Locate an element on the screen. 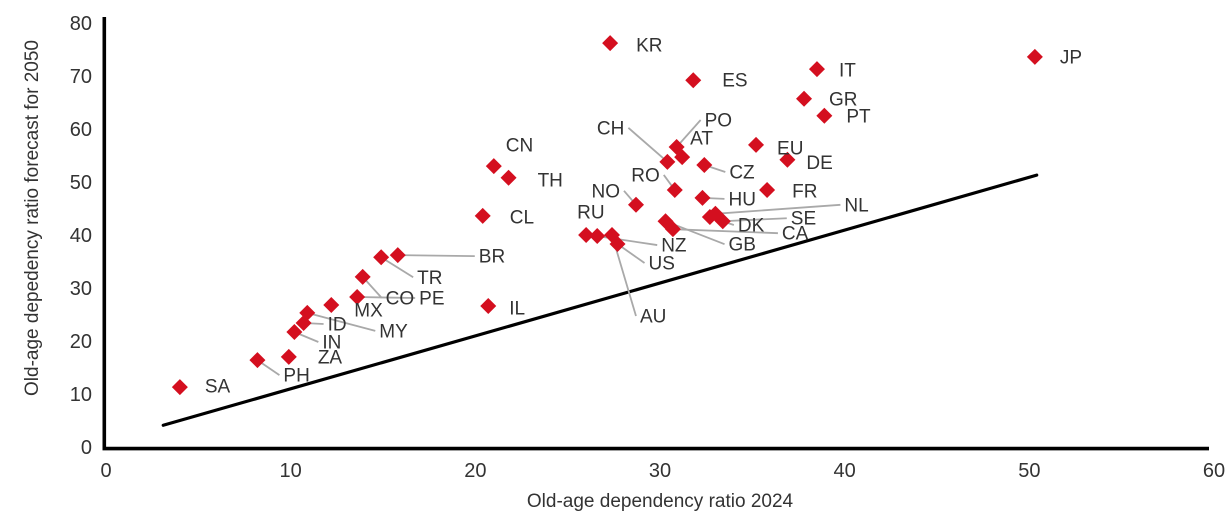 Image resolution: width=1226 pixels, height=525 pixels. data-point-AT is located at coordinates (682, 157).